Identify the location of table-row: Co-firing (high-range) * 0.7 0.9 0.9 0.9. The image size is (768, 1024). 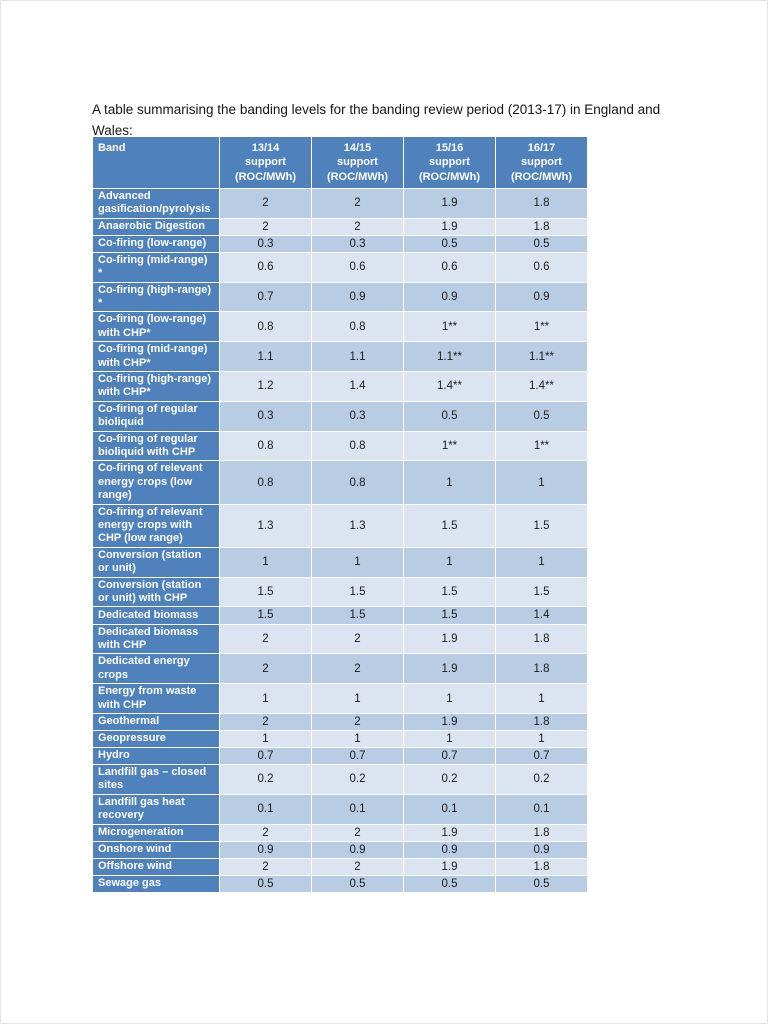
(340, 297).